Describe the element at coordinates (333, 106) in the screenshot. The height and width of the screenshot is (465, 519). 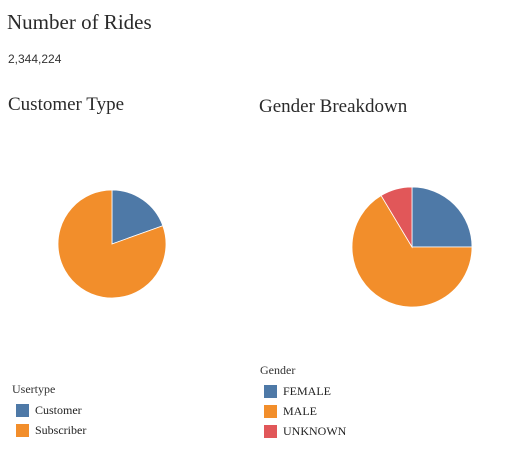
I see `gender-breakdown-chart-title: Gender Breakdown` at that location.